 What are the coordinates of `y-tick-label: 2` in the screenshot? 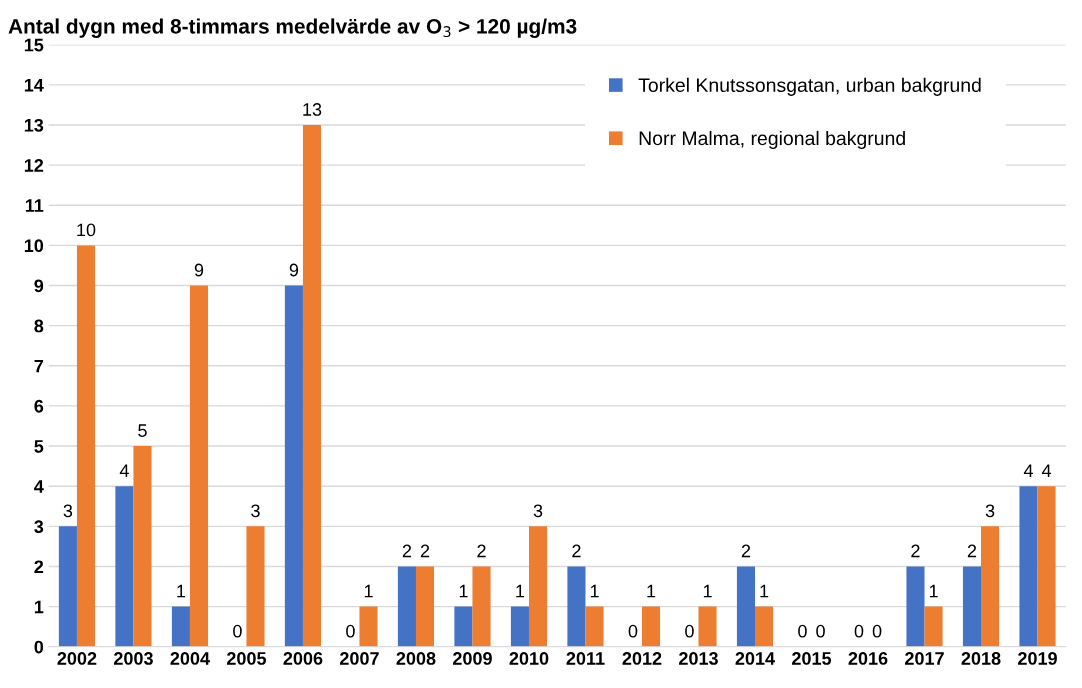 It's located at (39, 566).